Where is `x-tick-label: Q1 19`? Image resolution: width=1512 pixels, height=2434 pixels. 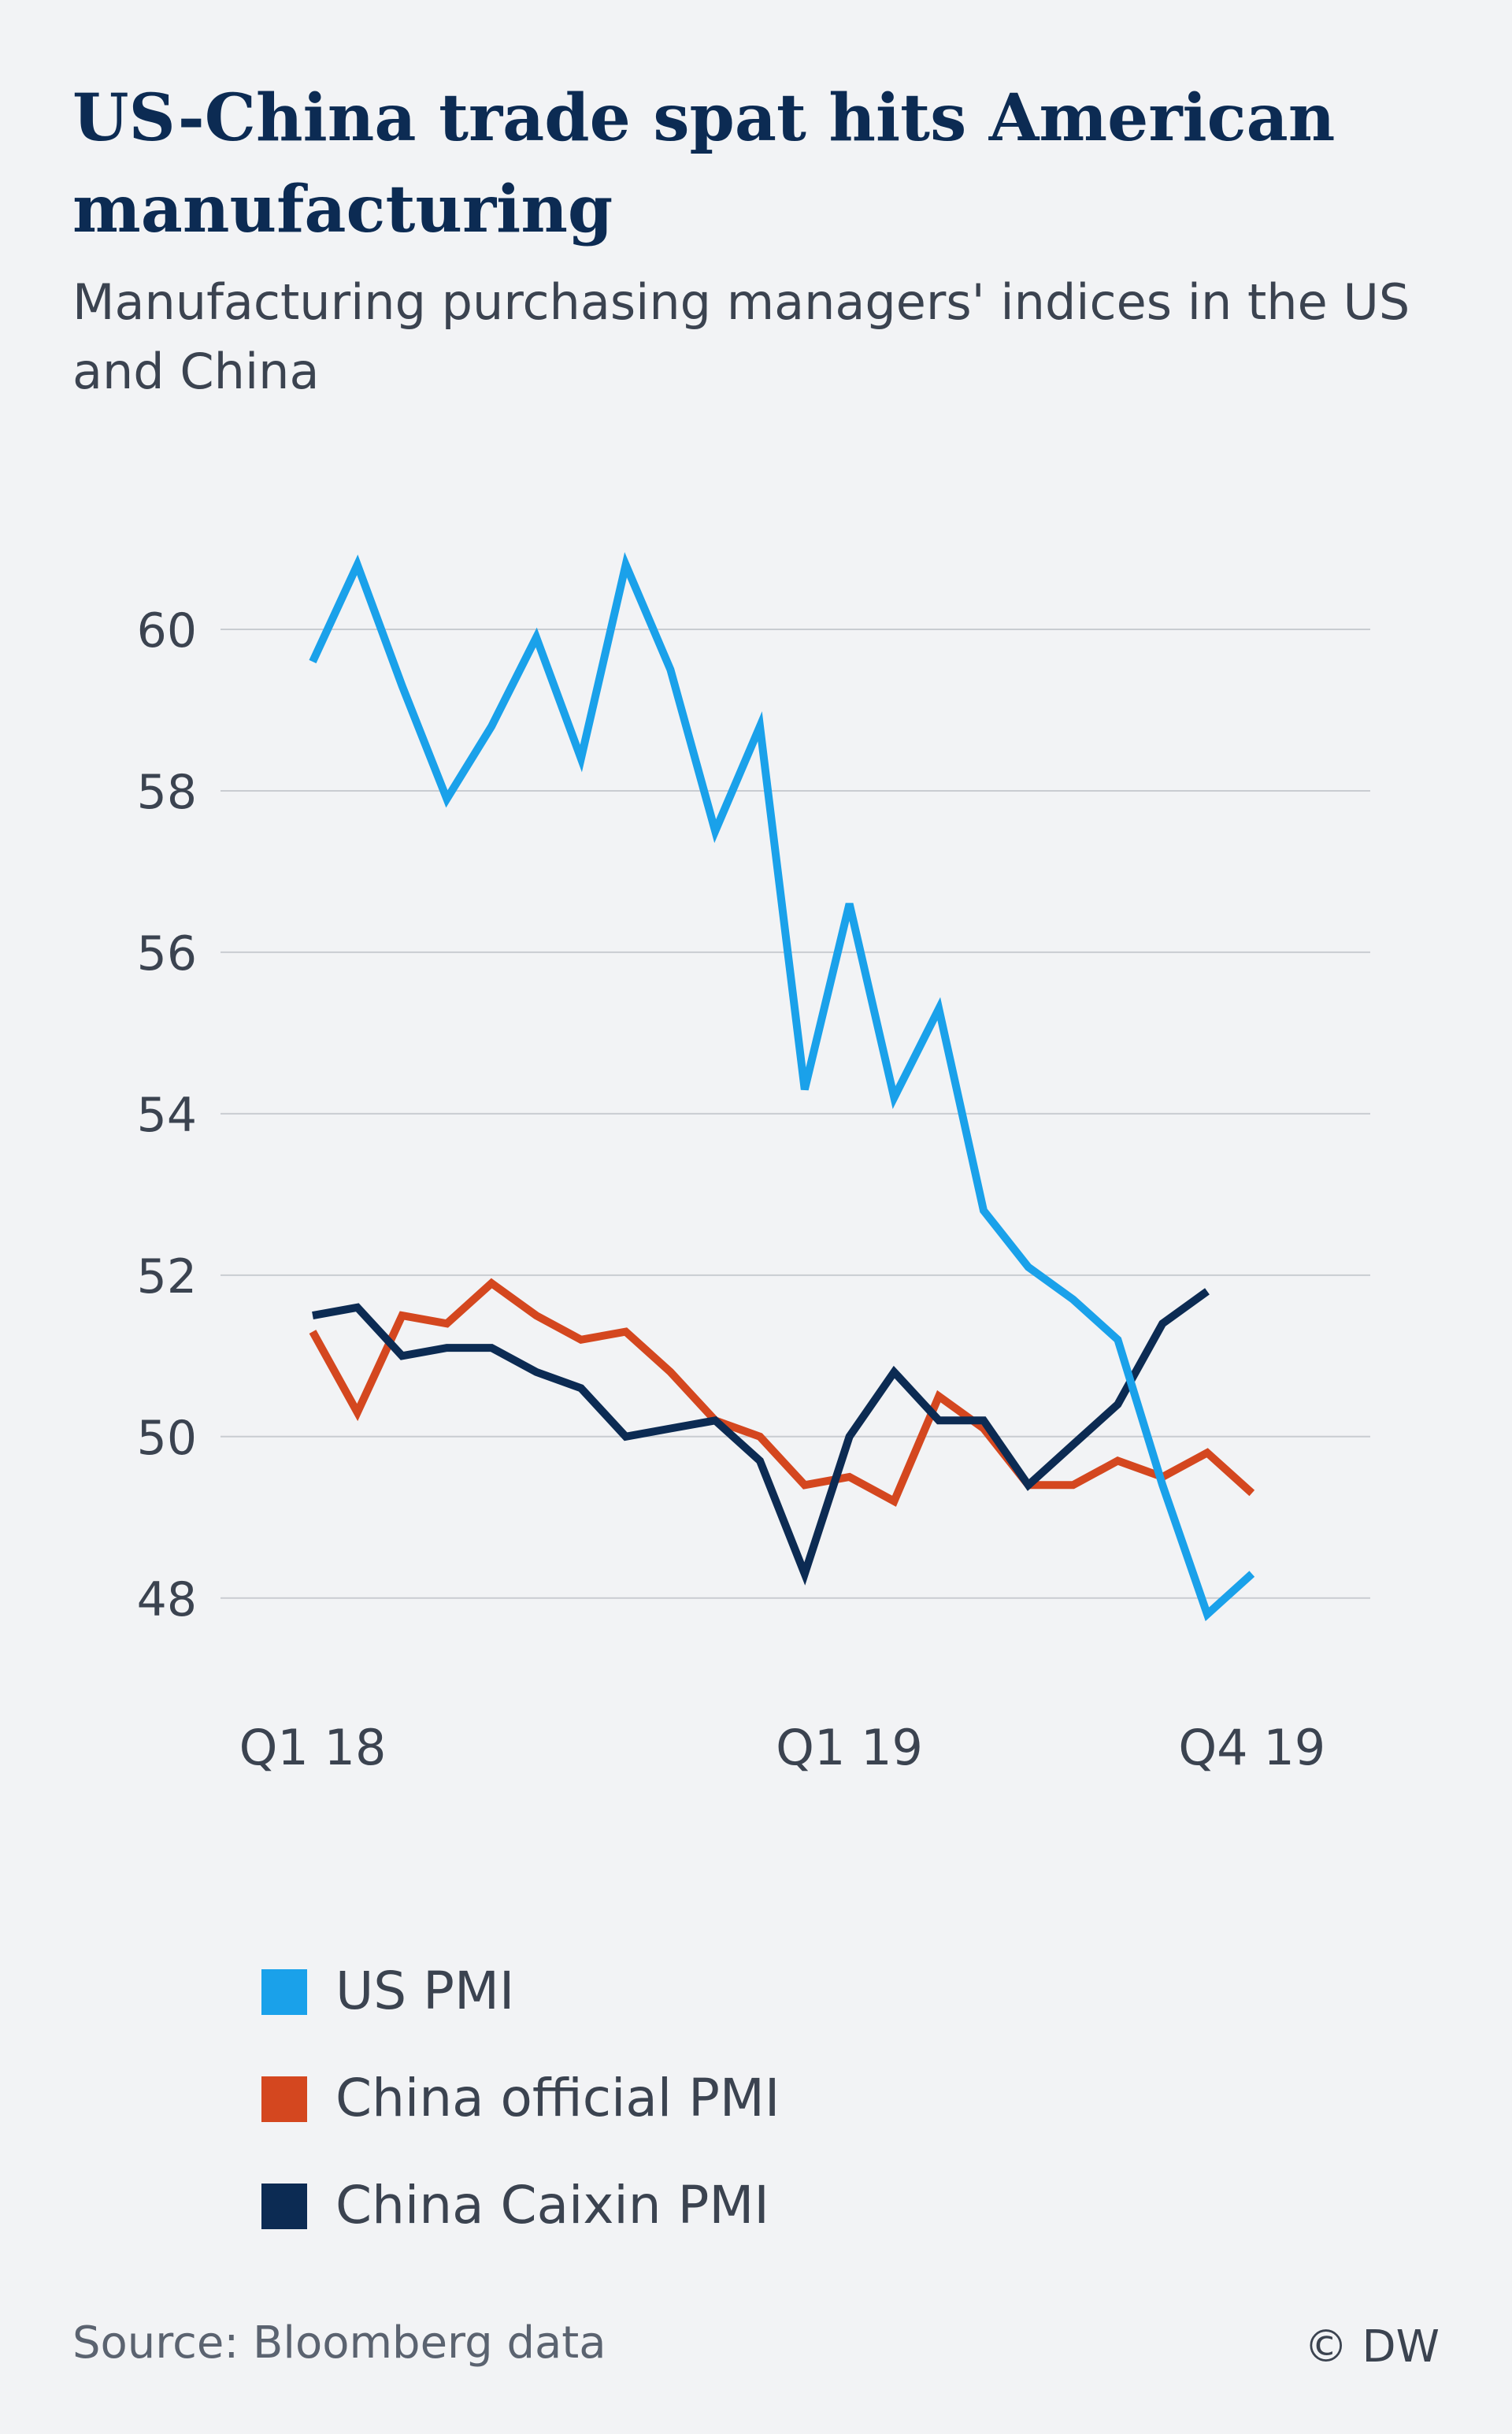 x-tick-label: Q1 19 is located at coordinates (849, 1747).